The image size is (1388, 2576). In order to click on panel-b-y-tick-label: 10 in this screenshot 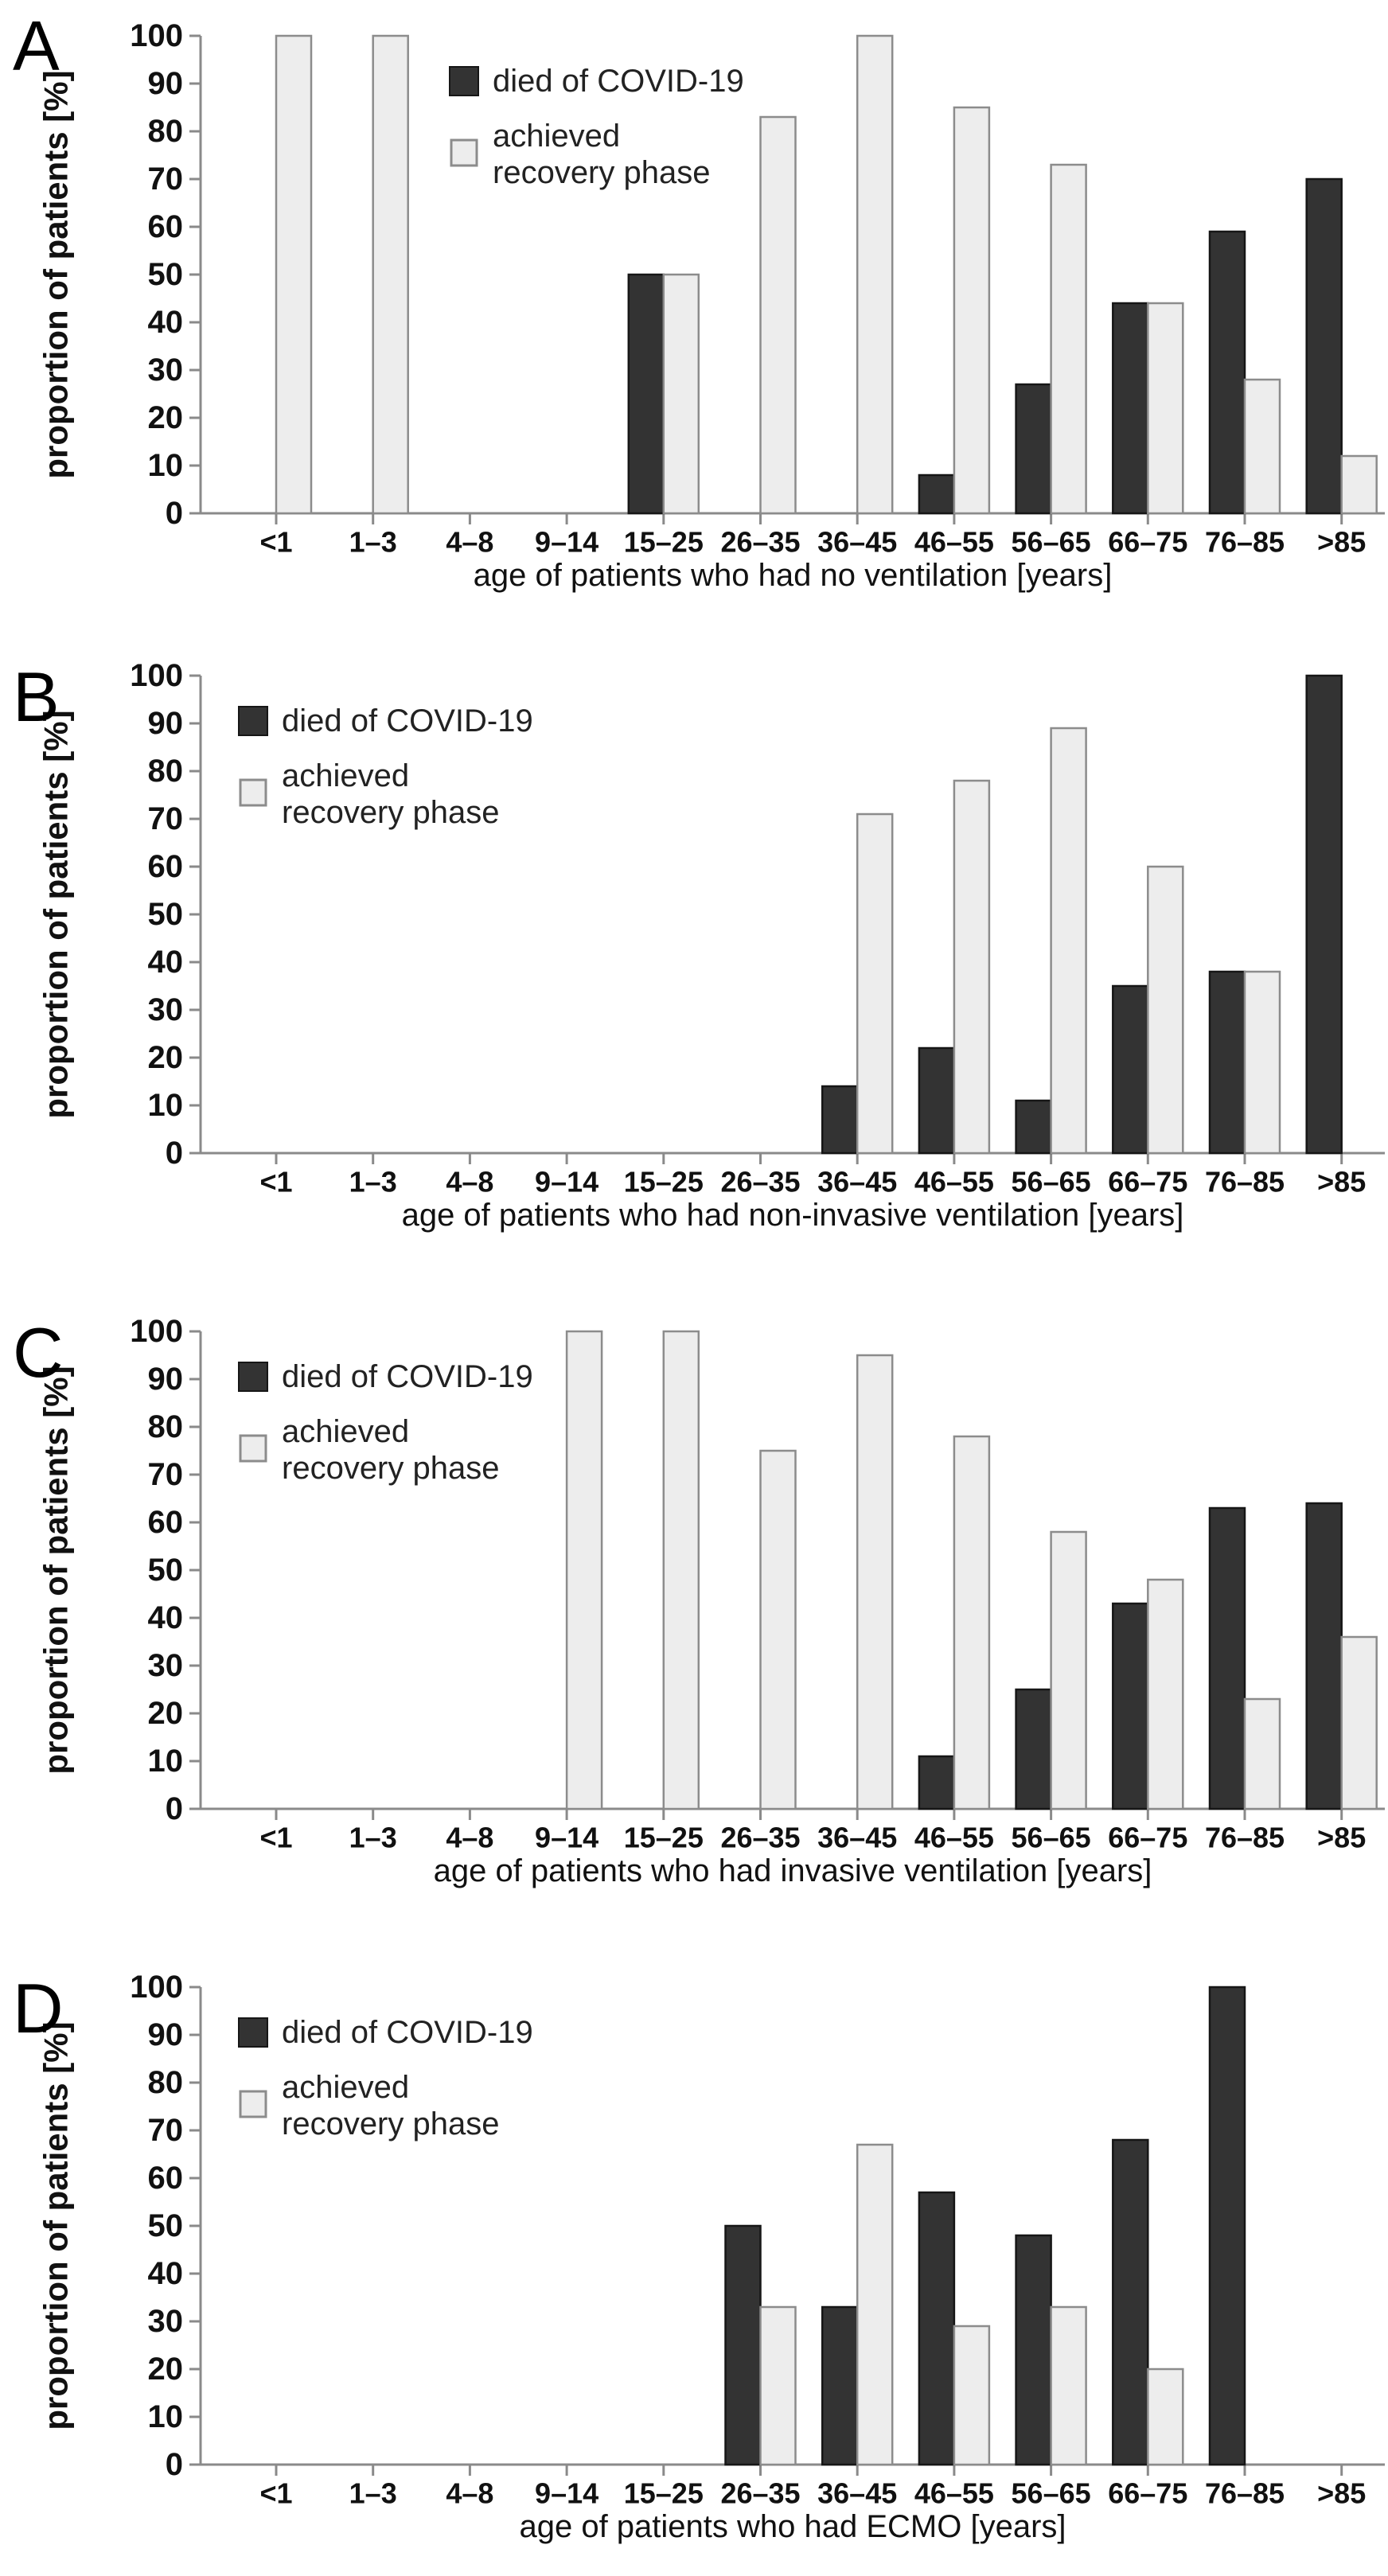, I will do `click(166, 1105)`.